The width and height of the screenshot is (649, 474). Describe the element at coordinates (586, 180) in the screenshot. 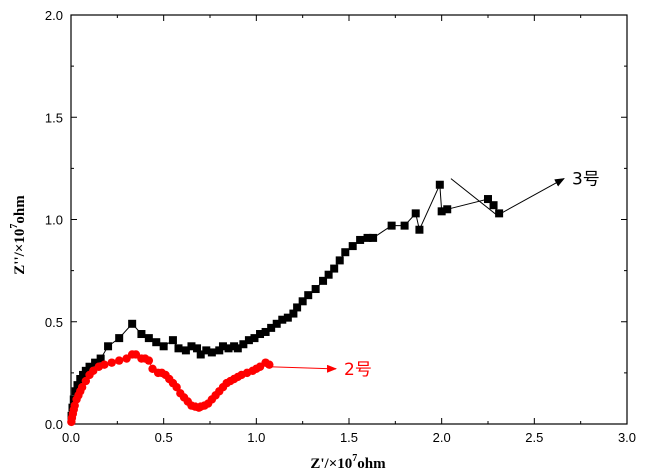

I see `annotation-label: 3号` at that location.